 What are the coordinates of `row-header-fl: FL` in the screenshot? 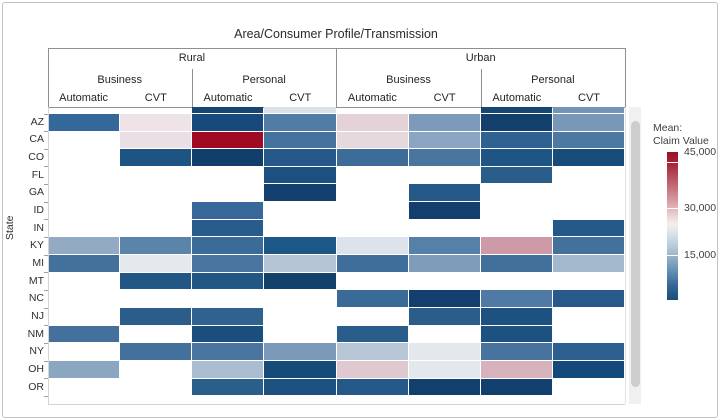 It's located at (37, 174).